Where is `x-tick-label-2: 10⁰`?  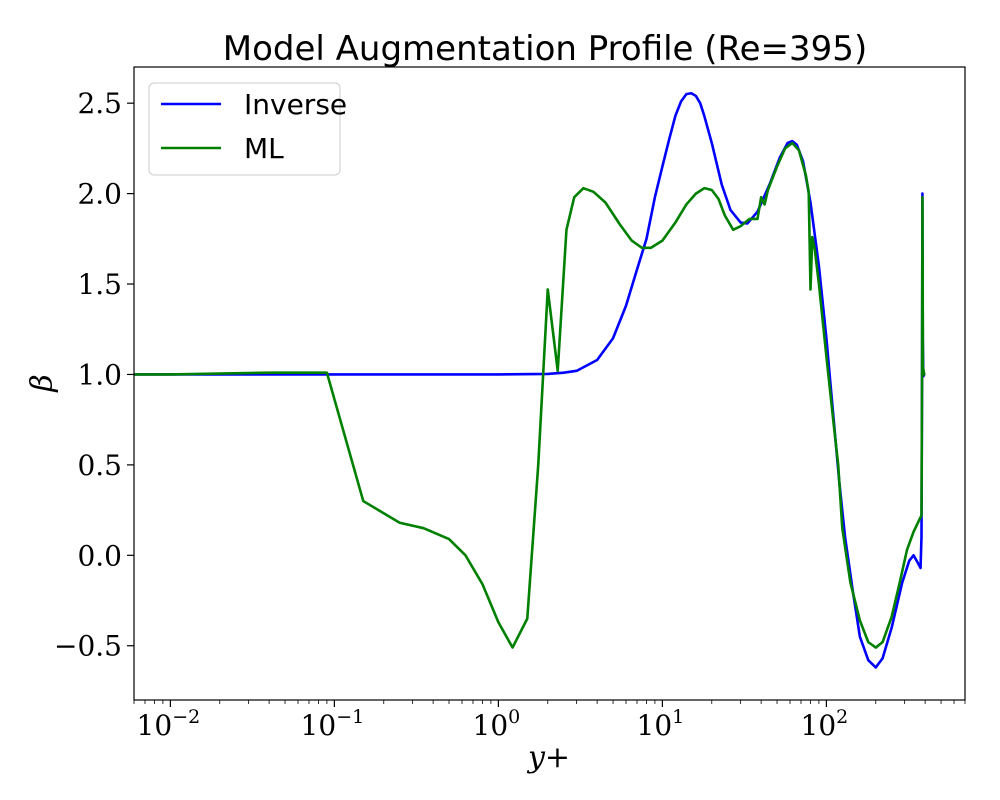
x-tick-label-2: 10⁰ is located at coordinates (497, 724).